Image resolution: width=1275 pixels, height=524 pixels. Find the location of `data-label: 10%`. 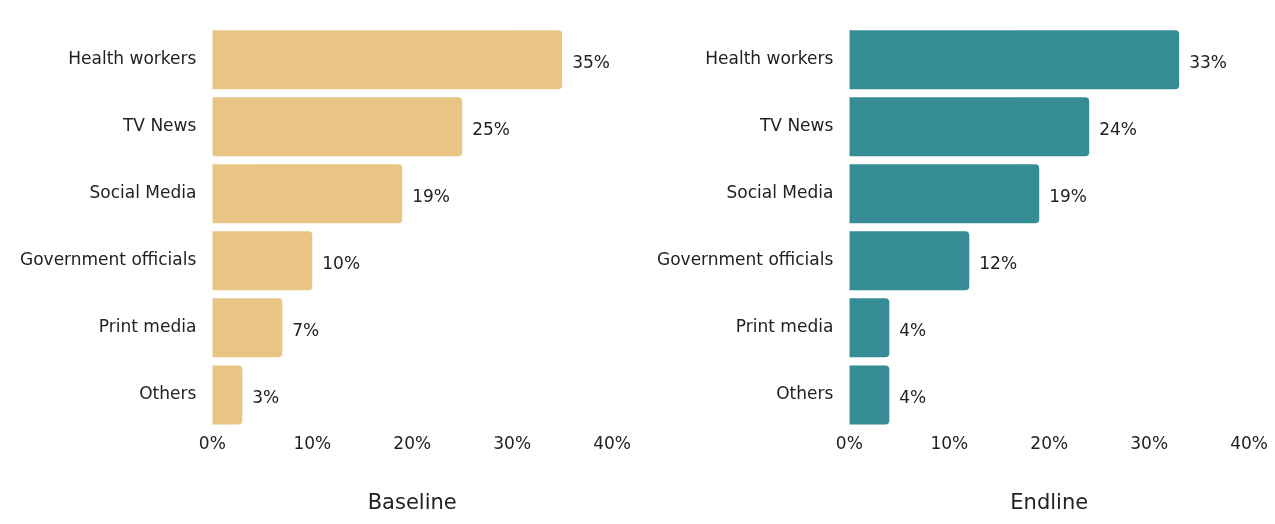

data-label: 10% is located at coordinates (341, 263).